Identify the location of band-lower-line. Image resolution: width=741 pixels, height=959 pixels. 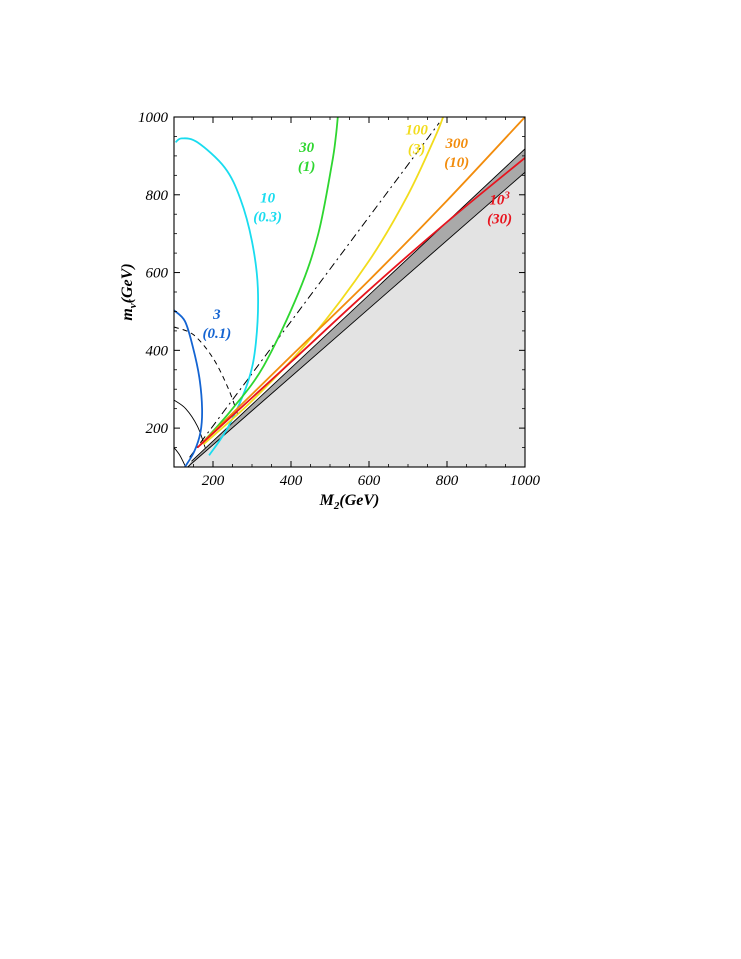
(356, 319).